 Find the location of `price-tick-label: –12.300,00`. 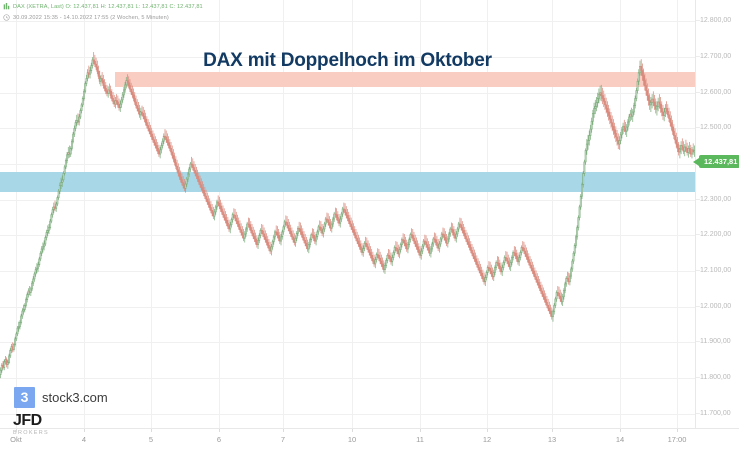

price-tick-label: –12.300,00 is located at coordinates (717, 200).